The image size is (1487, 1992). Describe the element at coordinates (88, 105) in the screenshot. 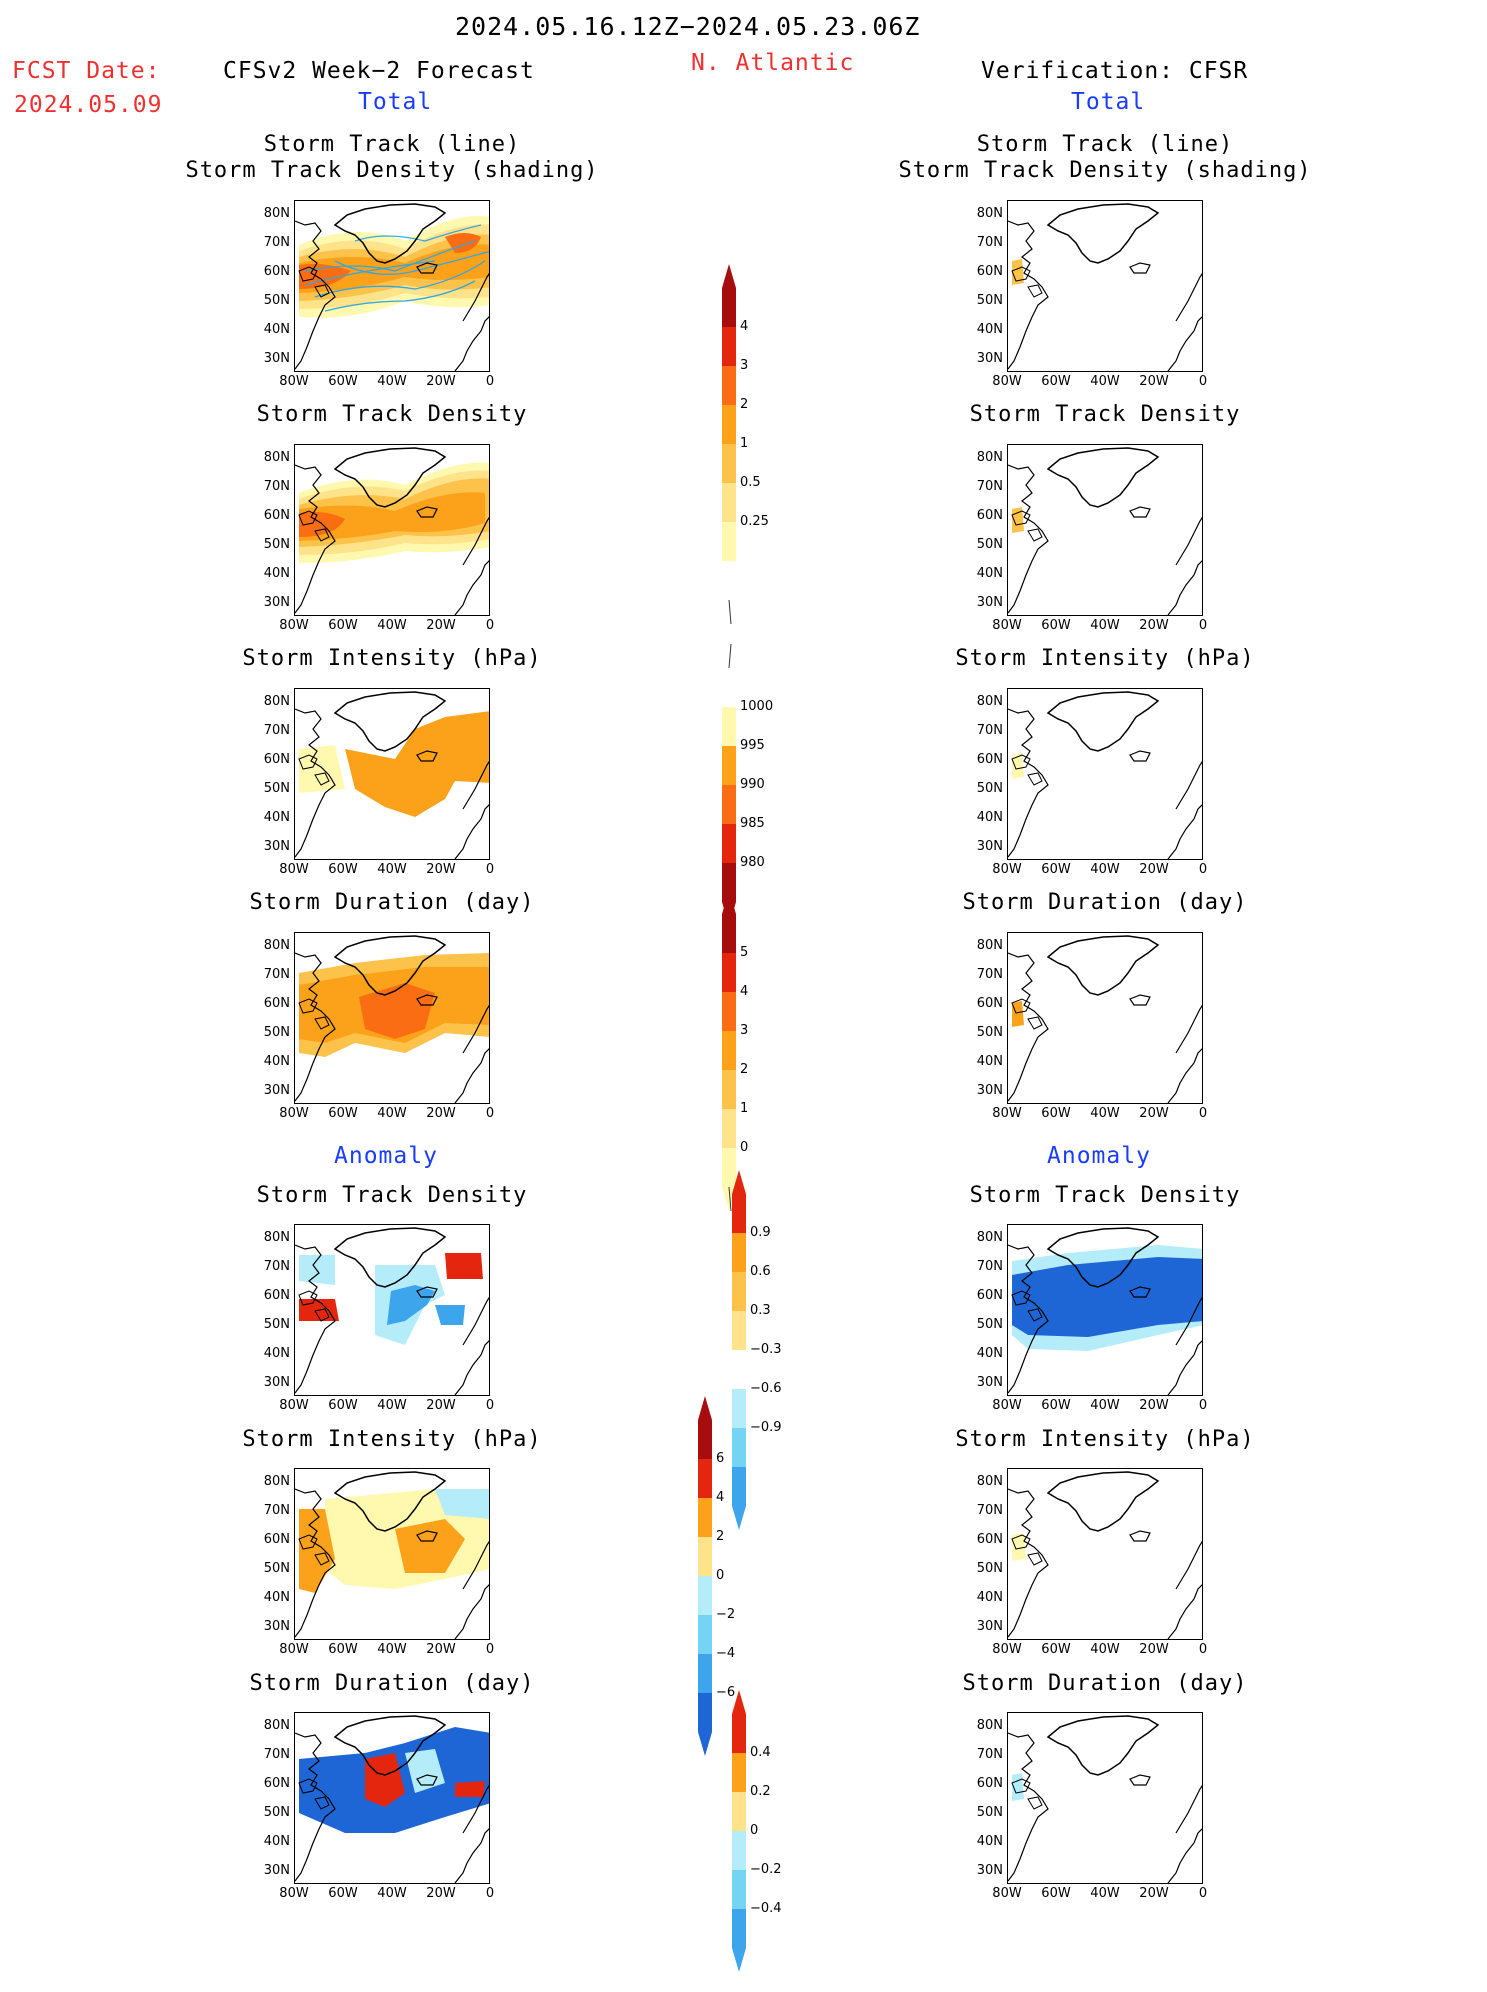

I see `fcst-date-value: 2024.05.09` at that location.